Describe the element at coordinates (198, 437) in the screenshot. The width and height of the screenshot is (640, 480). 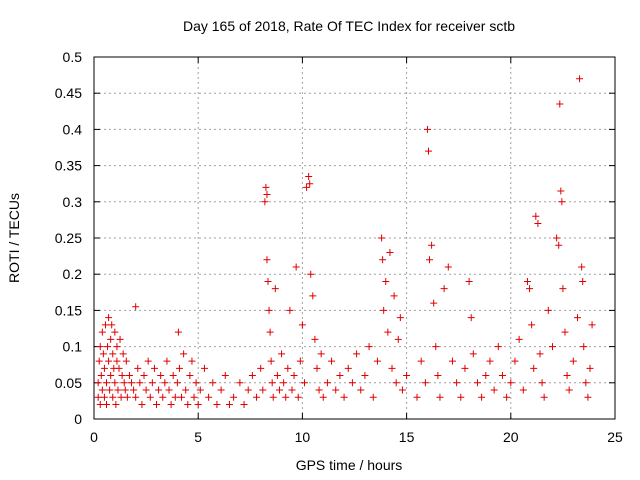
I see `x-tick-label: 5` at that location.